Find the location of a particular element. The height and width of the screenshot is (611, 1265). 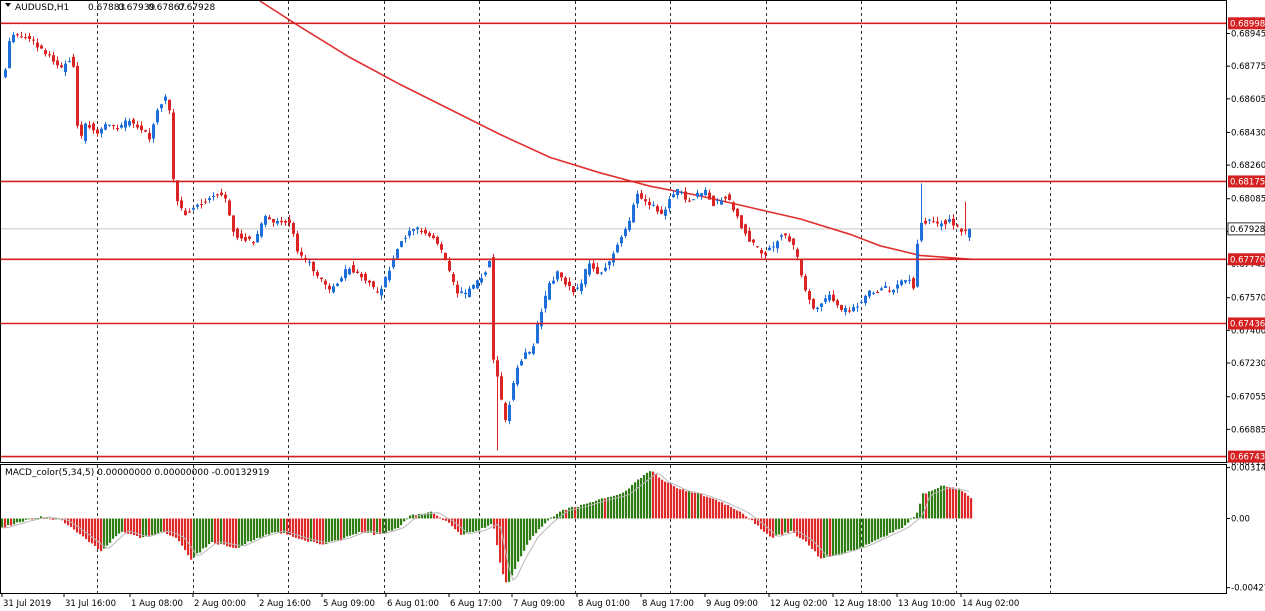

level-price-label: 0.66743 is located at coordinates (1247, 458).